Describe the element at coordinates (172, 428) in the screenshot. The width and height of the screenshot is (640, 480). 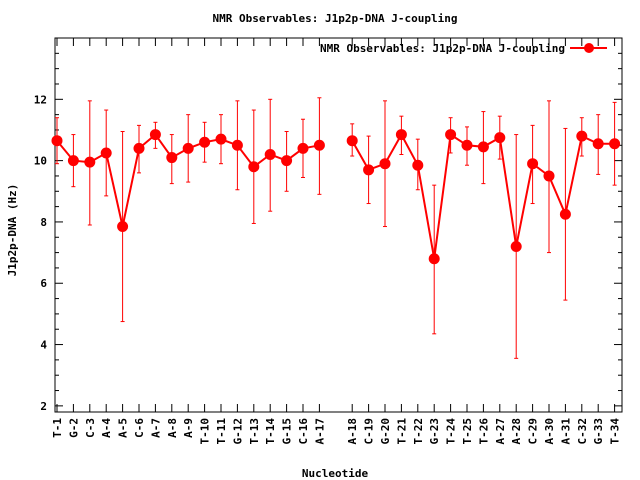
I see `x-tick-label: A-8` at that location.